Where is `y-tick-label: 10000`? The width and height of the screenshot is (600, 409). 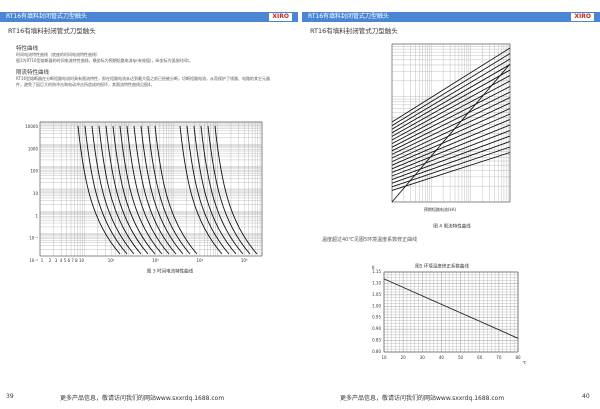 y-tick-label: 10000 is located at coordinates (31, 126).